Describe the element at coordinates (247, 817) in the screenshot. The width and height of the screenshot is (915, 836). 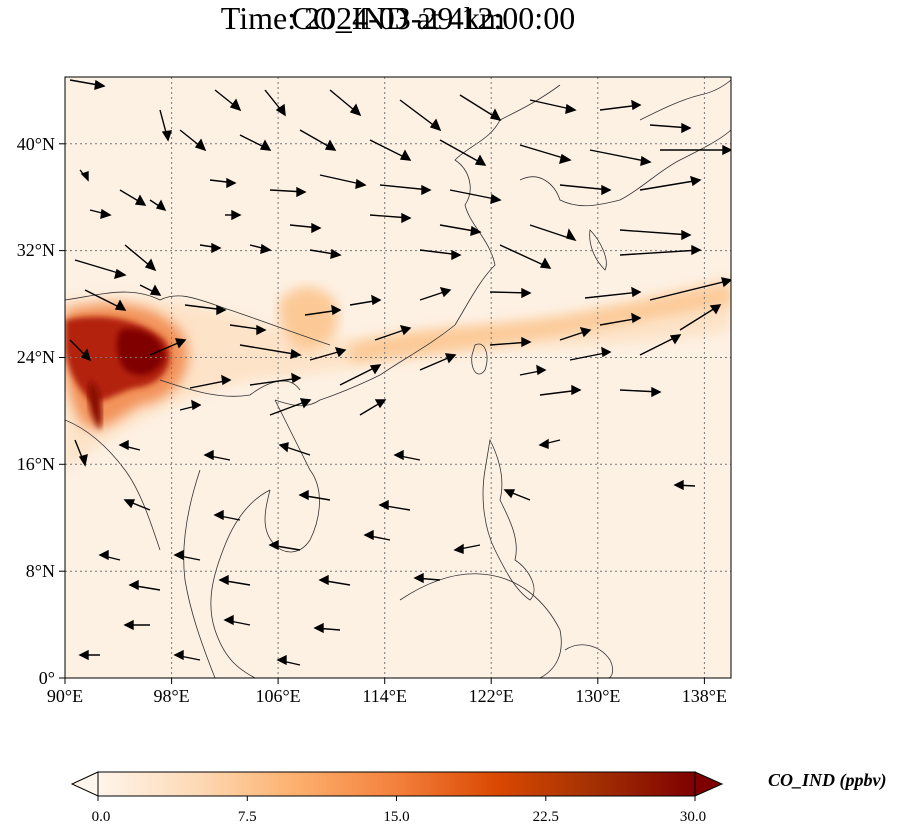
I see `colorbar-tick-label: 7.5` at that location.